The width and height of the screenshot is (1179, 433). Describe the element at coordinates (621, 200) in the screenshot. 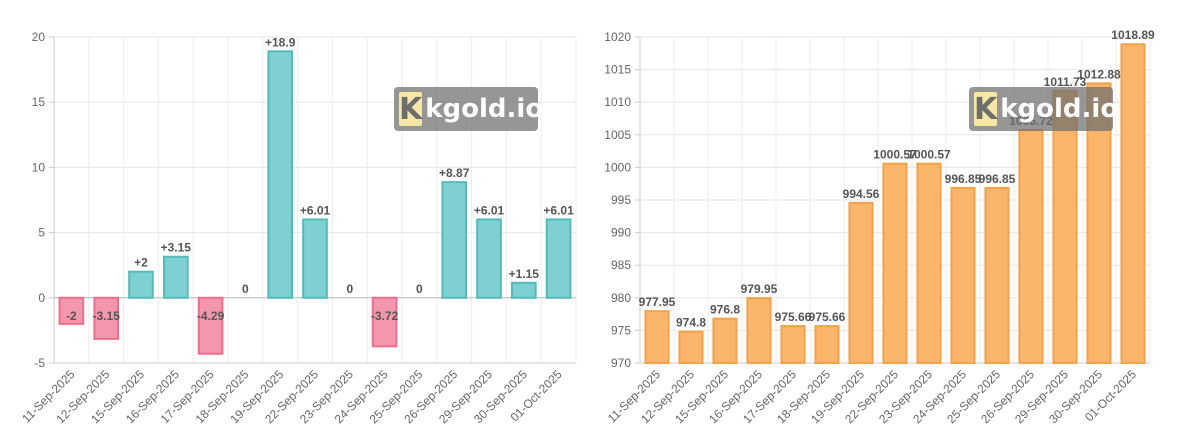

I see `y-tick-label: 995` at that location.